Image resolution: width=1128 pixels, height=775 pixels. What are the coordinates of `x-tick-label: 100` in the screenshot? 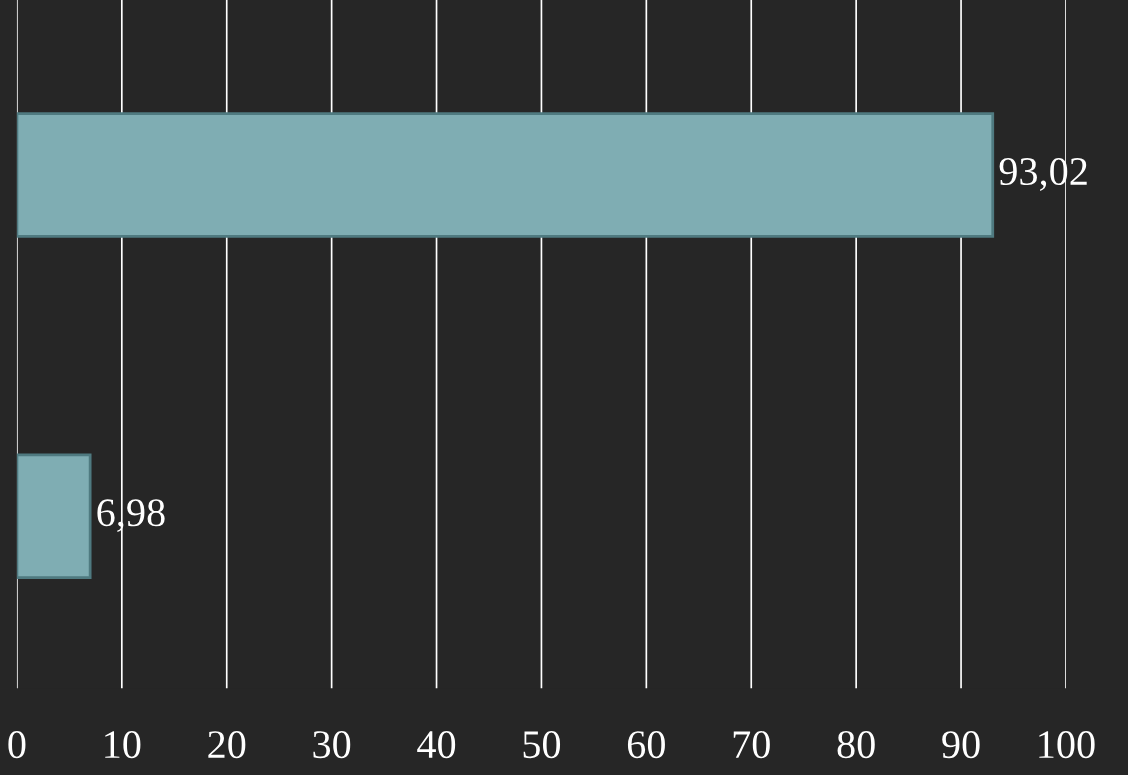 It's located at (1067, 745).